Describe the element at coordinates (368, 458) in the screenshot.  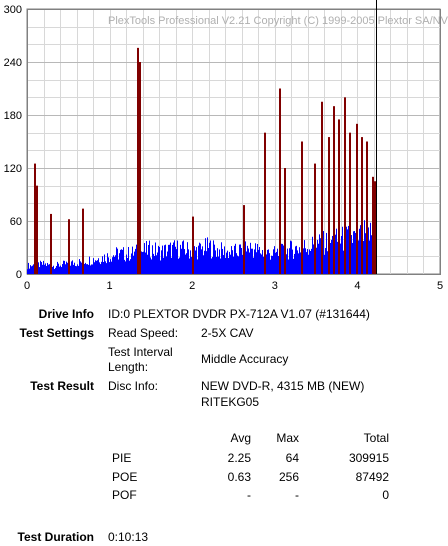
I see `pie-total: 309915` at that location.